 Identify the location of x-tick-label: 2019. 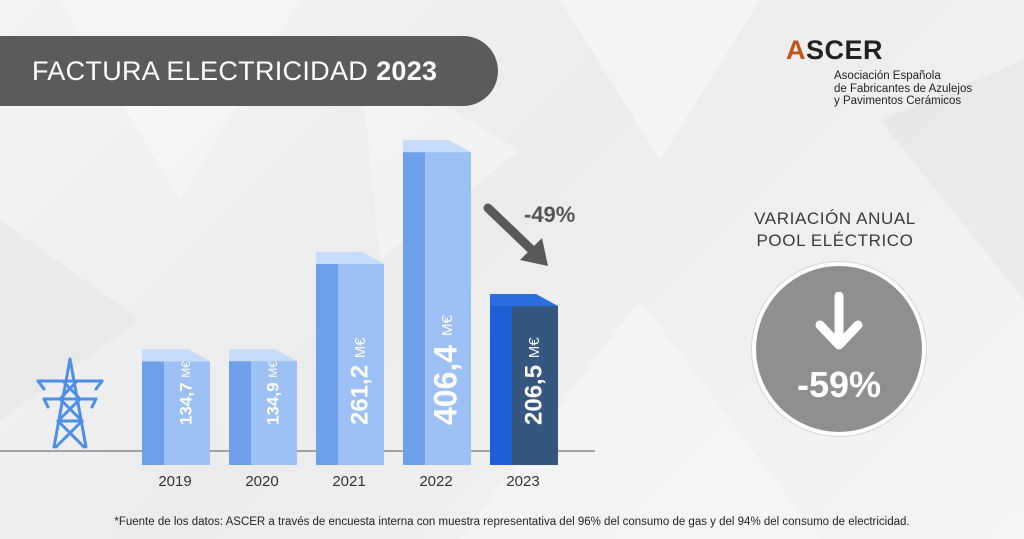
(174, 481).